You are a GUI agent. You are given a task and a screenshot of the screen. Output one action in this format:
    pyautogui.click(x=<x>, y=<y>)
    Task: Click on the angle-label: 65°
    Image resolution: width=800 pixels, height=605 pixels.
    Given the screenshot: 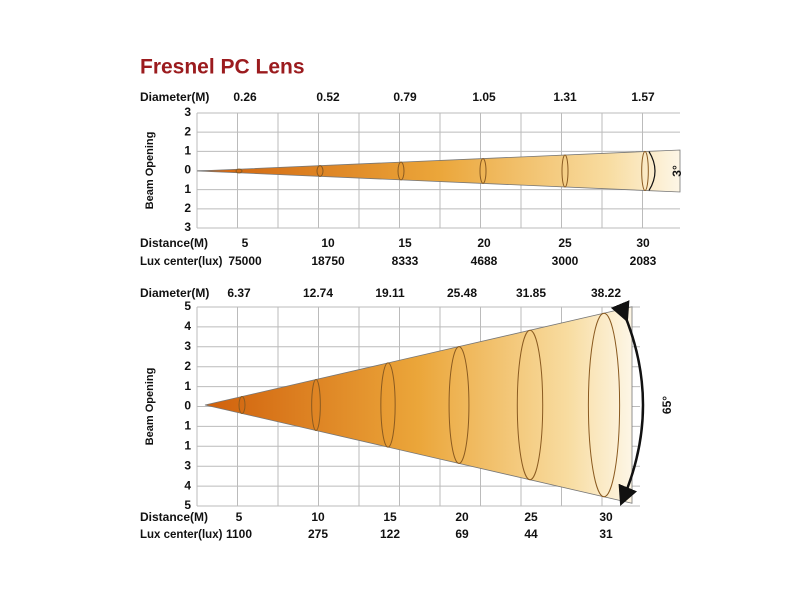 What is the action you would take?
    pyautogui.click(x=667, y=405)
    